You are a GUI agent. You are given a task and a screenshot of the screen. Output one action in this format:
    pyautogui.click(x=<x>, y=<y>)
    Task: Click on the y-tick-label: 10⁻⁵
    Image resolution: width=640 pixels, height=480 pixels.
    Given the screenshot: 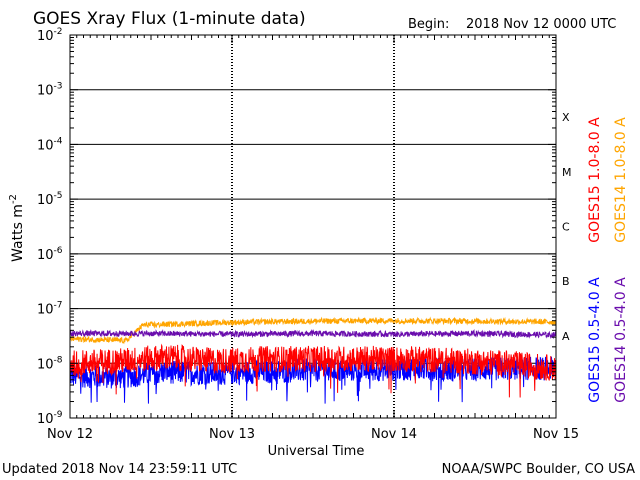 What is the action you would take?
    pyautogui.click(x=50, y=199)
    